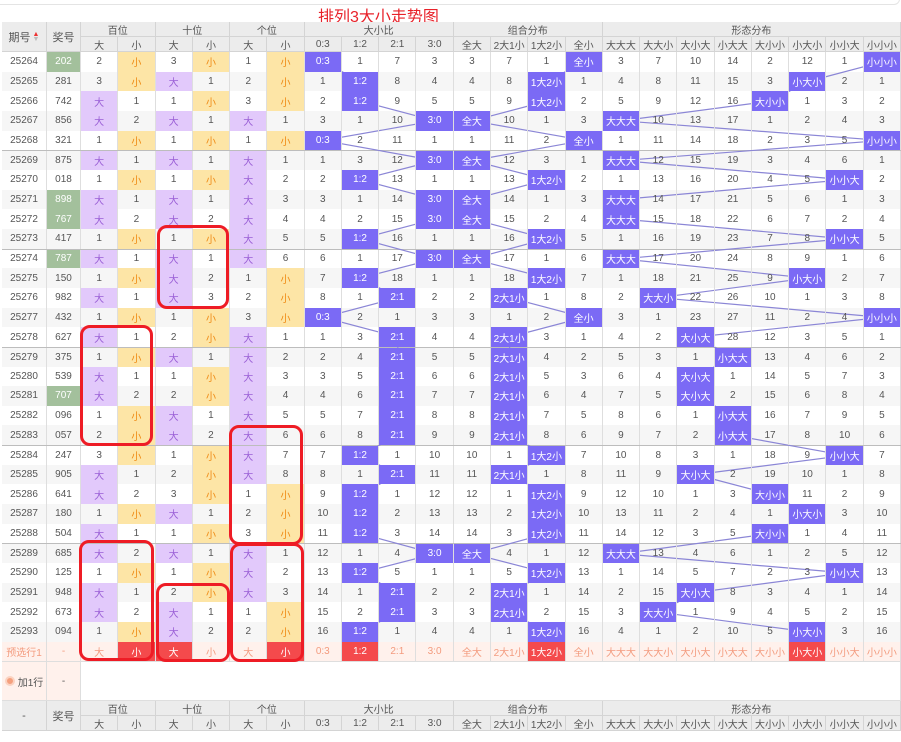  What do you see at coordinates (36, 36) in the screenshot?
I see `sort-icon: ▲ ▼` at bounding box center [36, 36].